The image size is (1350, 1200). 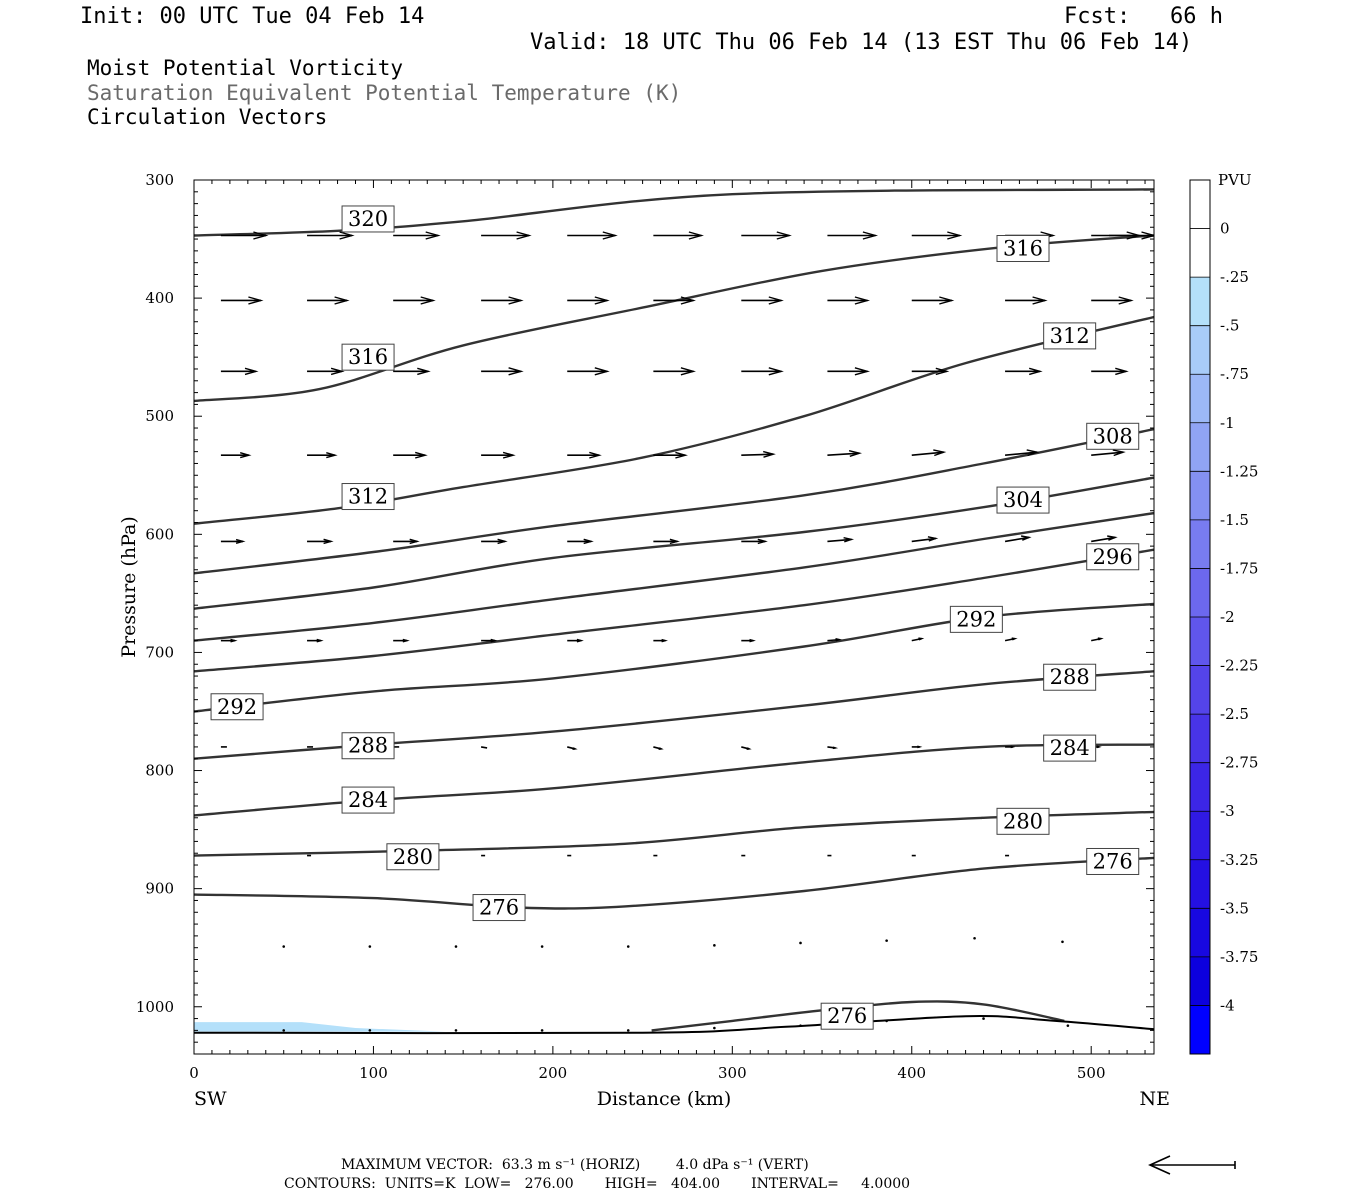 I want to click on colorbar-label: -1.5, so click(x=1234, y=520).